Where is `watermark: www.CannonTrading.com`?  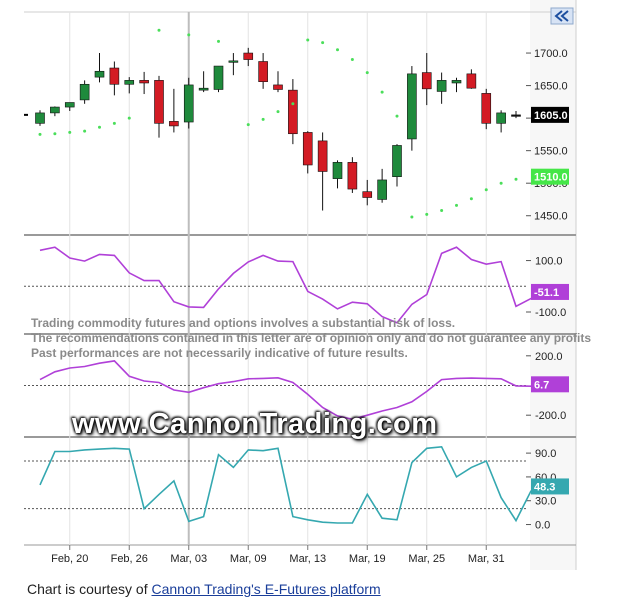 watermark: www.CannonTrading.com is located at coordinates (255, 424).